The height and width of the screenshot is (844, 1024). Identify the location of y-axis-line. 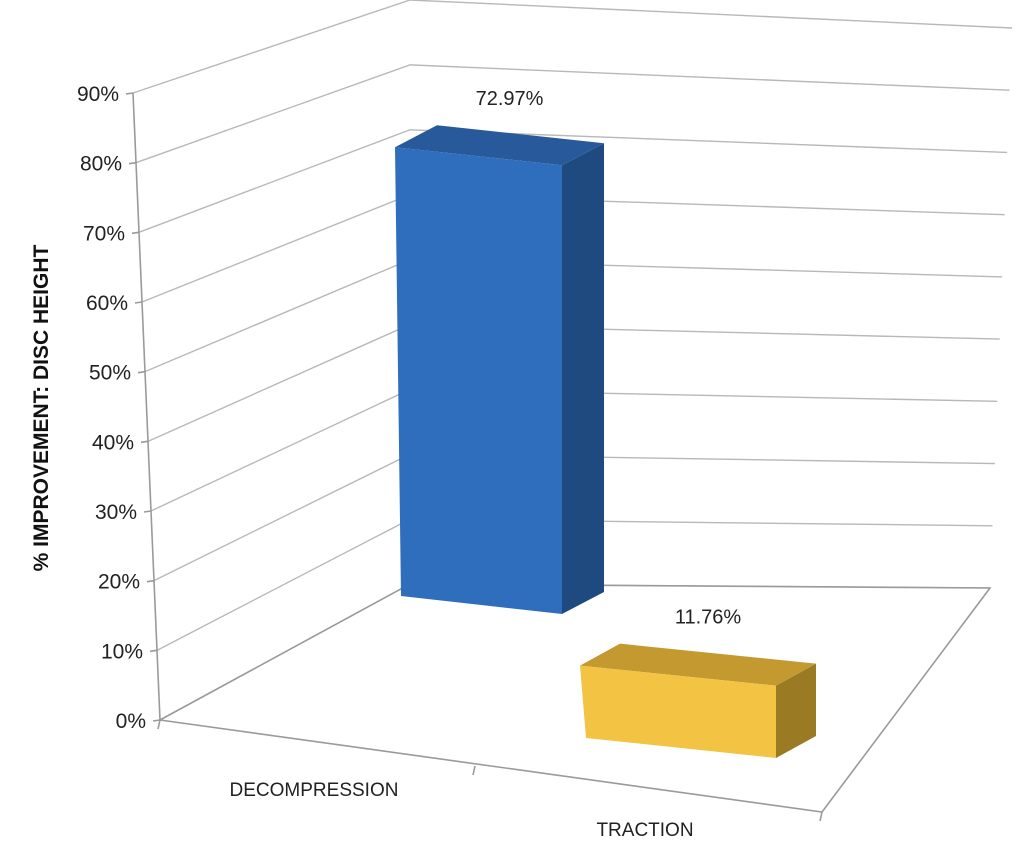
(146, 406).